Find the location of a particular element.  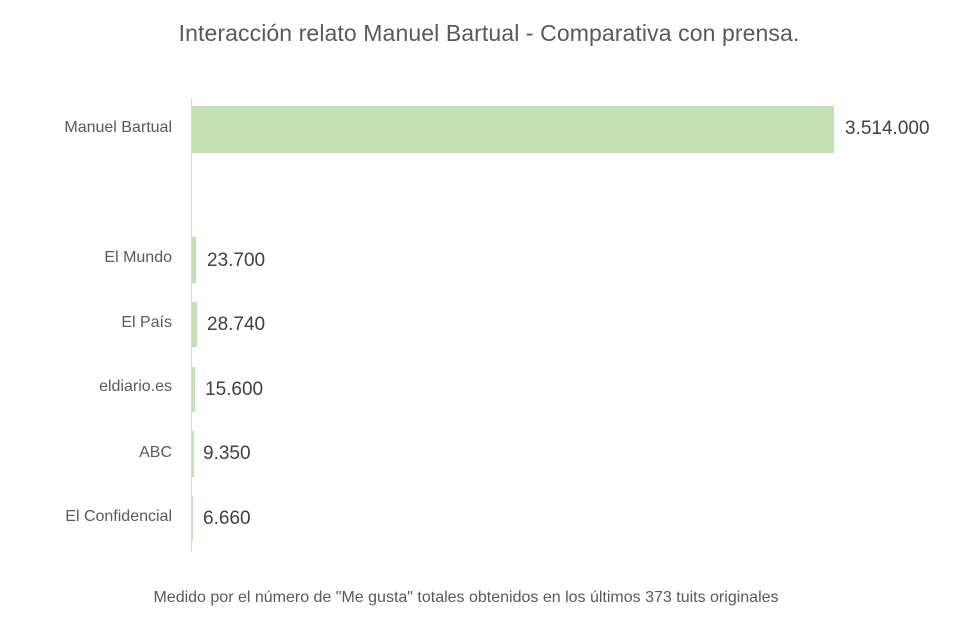

value-label: 6.660 is located at coordinates (227, 518).